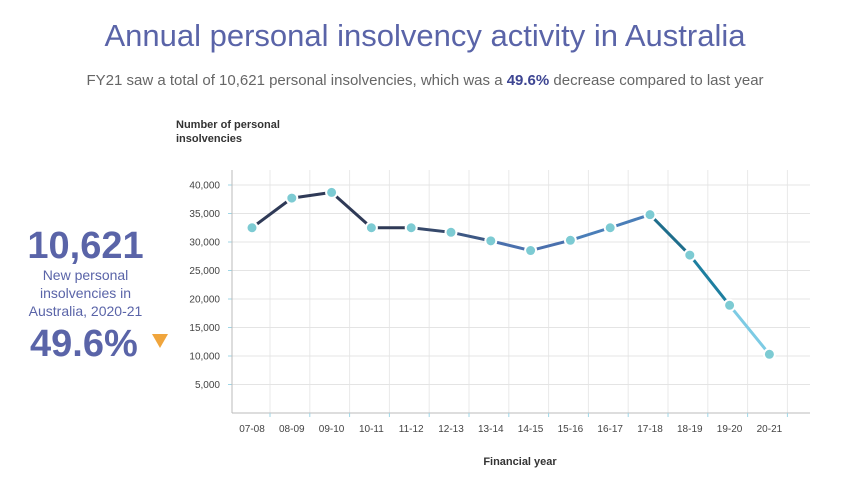 The width and height of the screenshot is (850, 480). Describe the element at coordinates (332, 429) in the screenshot. I see `x-tick-label: 09-10` at that location.